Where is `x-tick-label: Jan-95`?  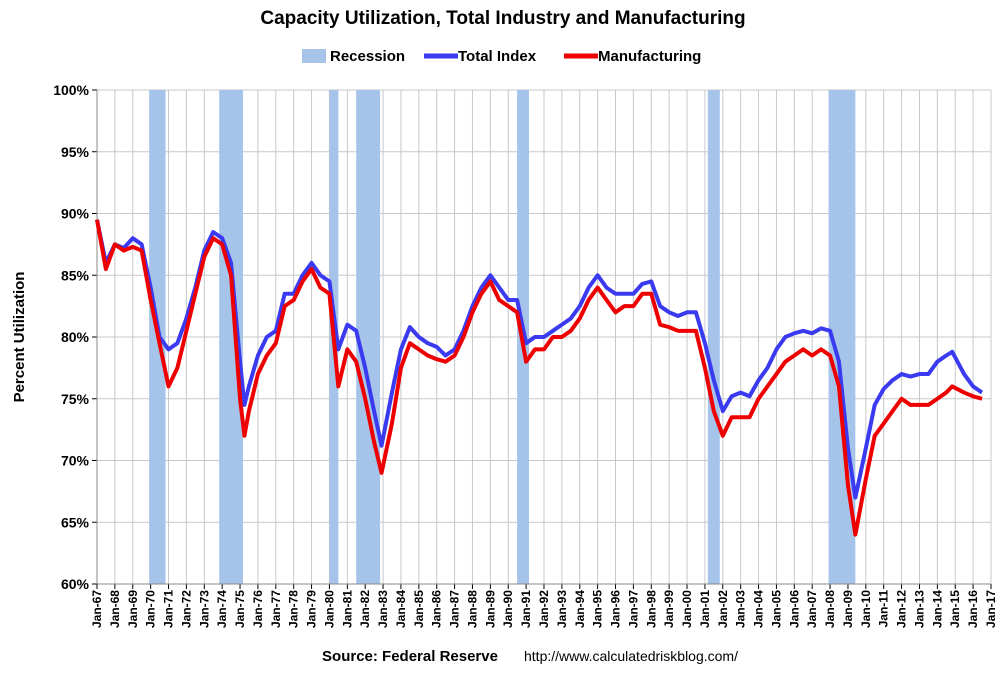 x-tick-label: Jan-95 is located at coordinates (598, 609).